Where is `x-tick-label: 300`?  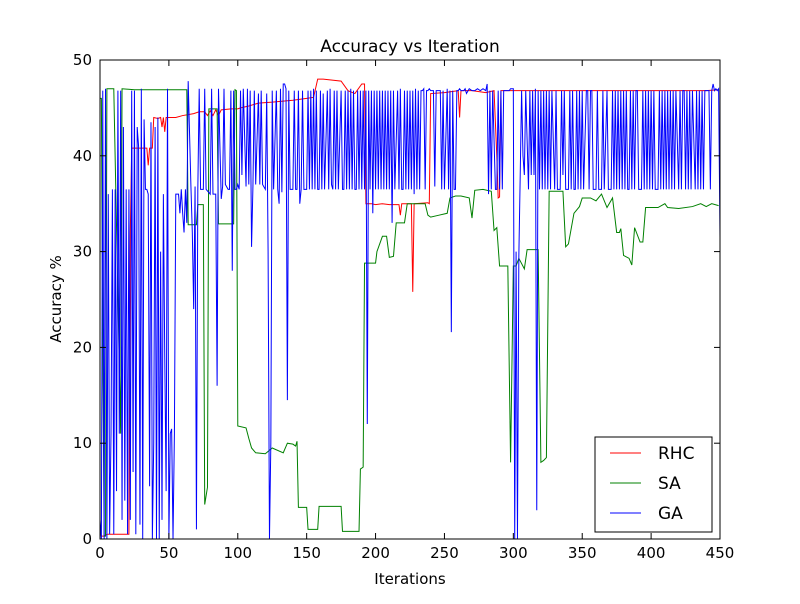 x-tick-label: 300 is located at coordinates (513, 553).